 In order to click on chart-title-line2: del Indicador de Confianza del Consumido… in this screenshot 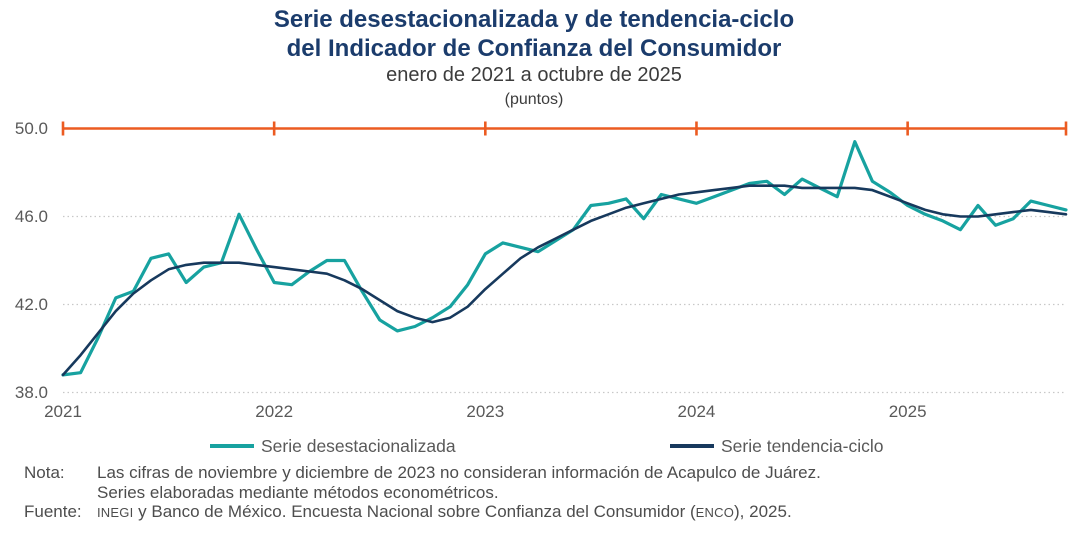, I will do `click(534, 48)`.